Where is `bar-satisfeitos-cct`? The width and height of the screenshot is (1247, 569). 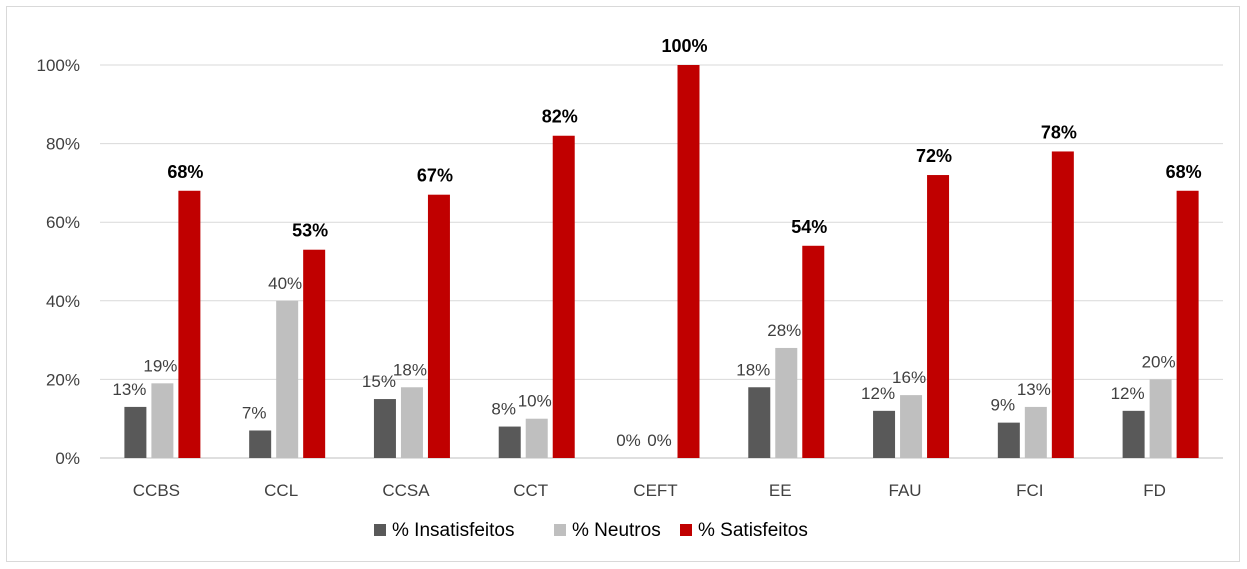 bar-satisfeitos-cct is located at coordinates (563, 297).